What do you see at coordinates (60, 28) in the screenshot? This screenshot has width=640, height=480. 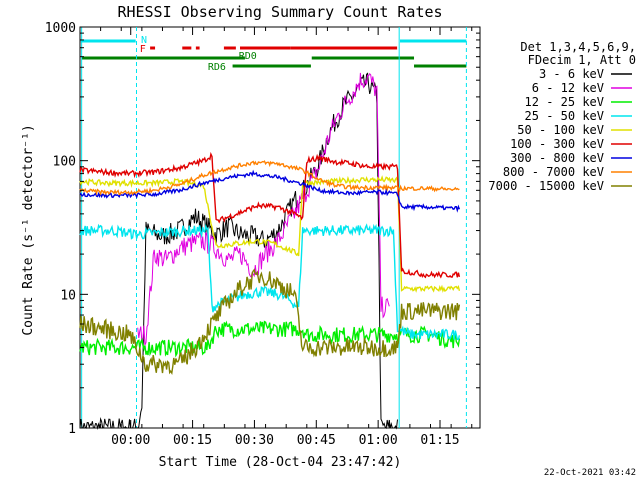 I see `y-tick-label: 1000` at bounding box center [60, 28].